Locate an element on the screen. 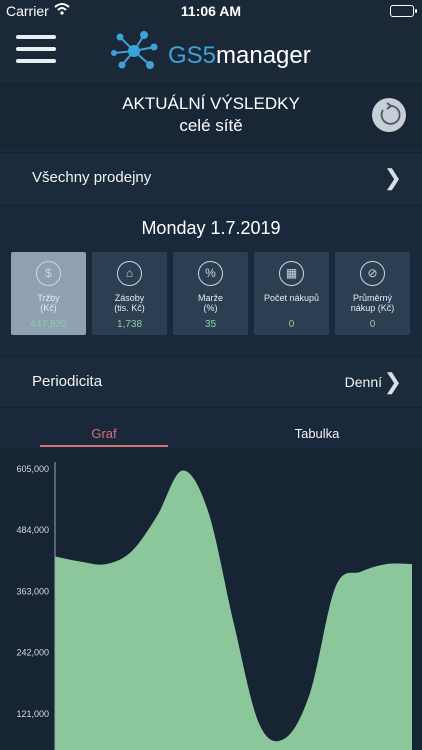  metric-card-average-purchase: ⊘ Průměrný nákup (Kč) 0 is located at coordinates (372, 293).